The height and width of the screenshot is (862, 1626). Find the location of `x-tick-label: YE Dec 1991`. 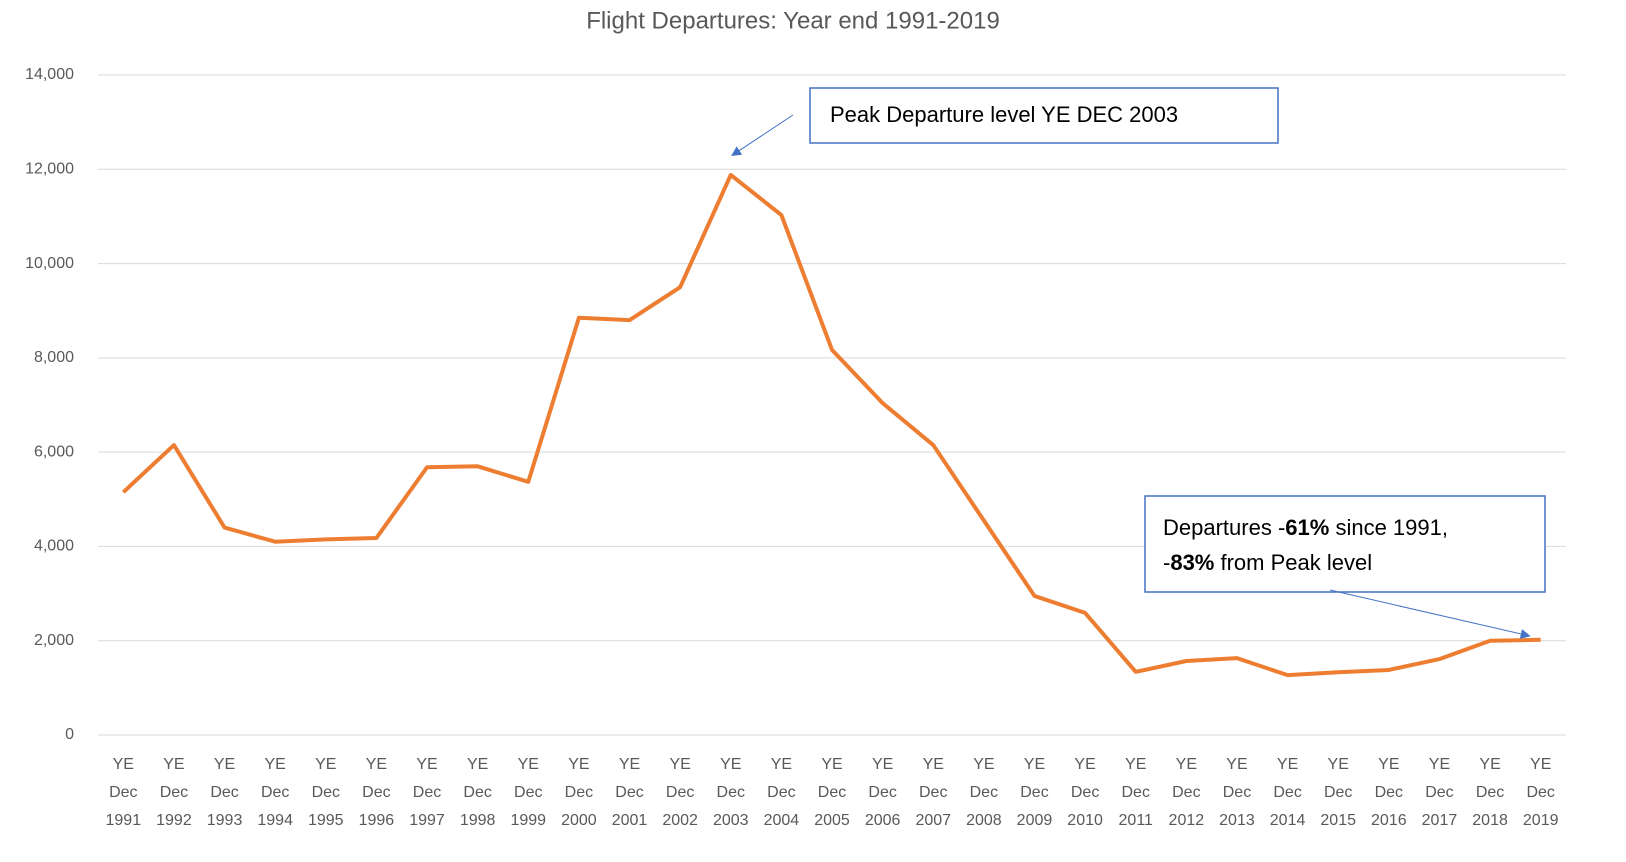

x-tick-label: YE Dec 1991 is located at coordinates (124, 792).